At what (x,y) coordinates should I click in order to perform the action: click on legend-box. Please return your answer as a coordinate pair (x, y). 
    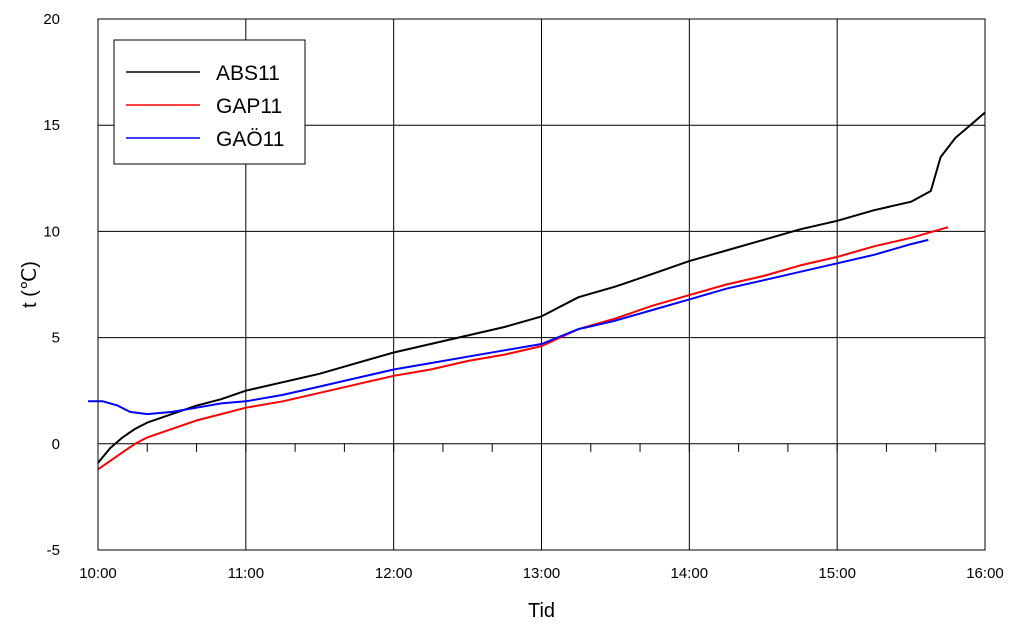
    Looking at the image, I should click on (209, 102).